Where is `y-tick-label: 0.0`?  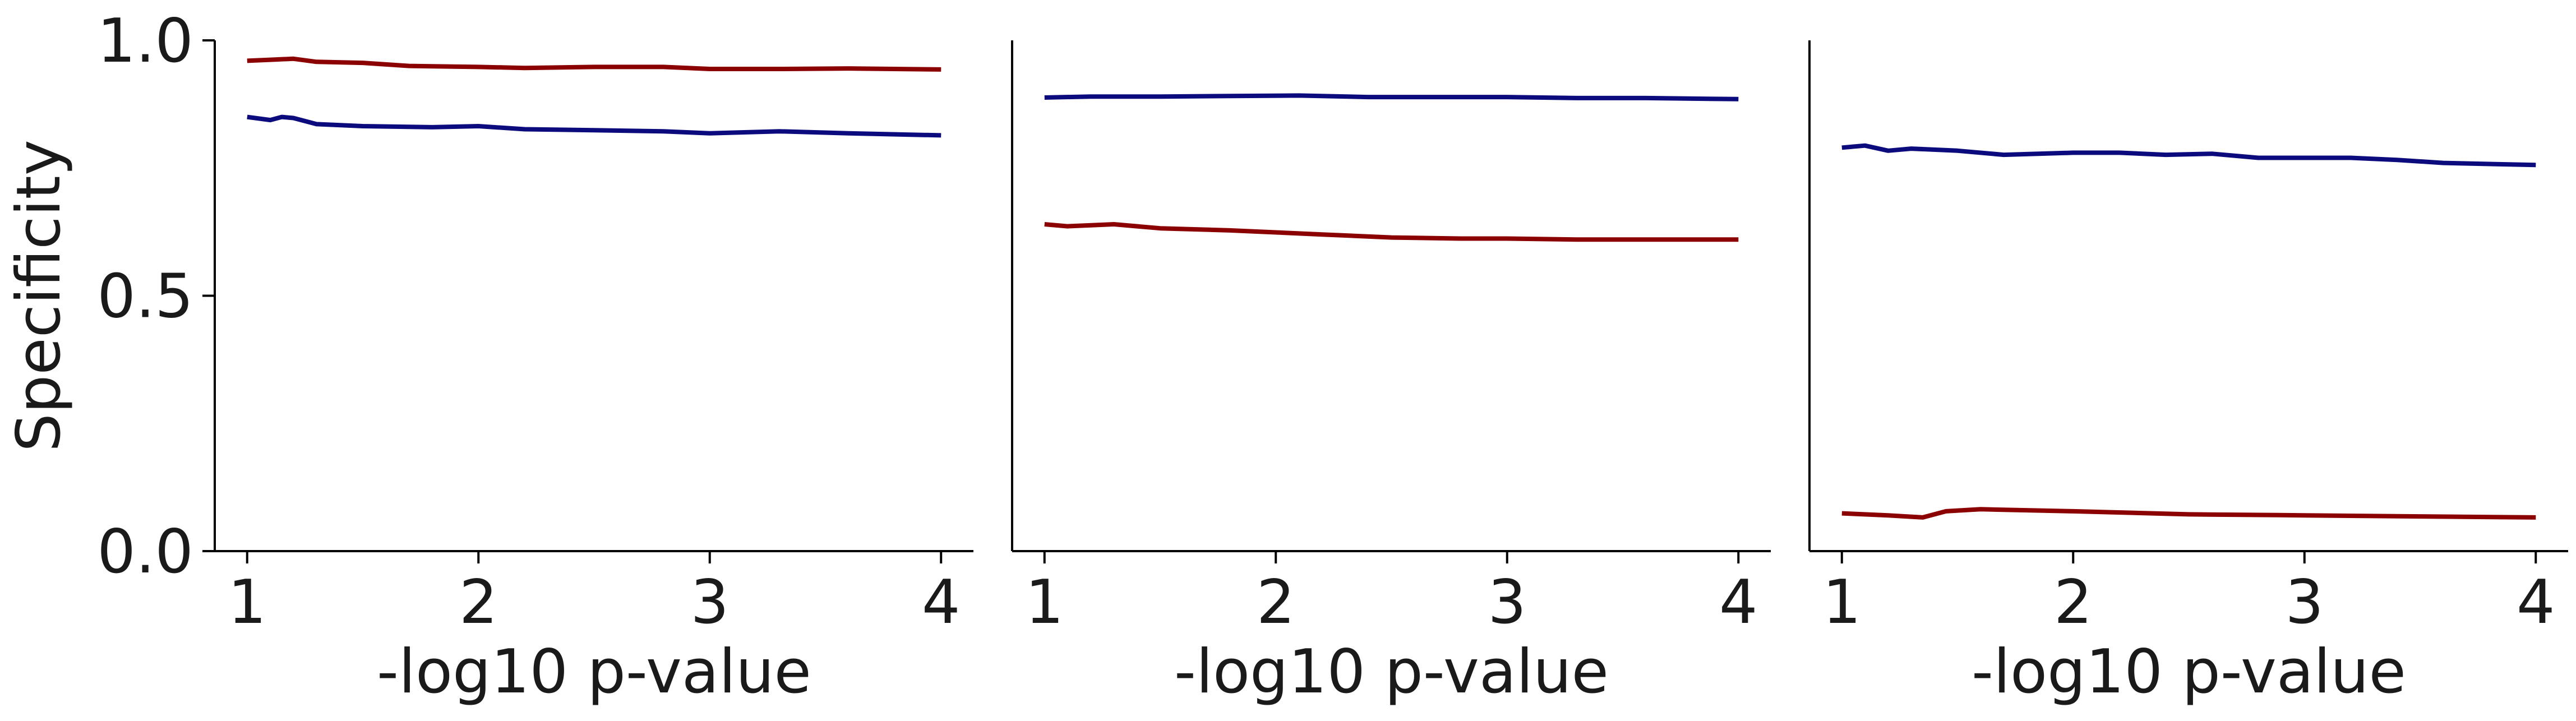 y-tick-label: 0.0 is located at coordinates (145, 552).